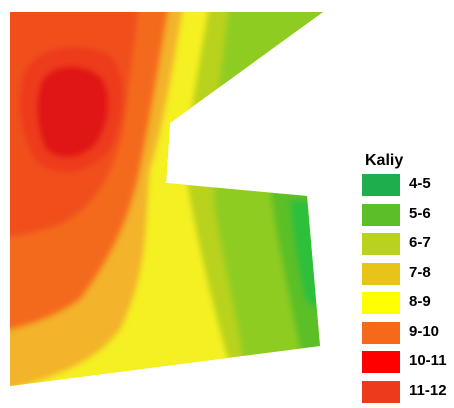 The height and width of the screenshot is (408, 454). I want to click on legend-item: 4-5, so click(407, 187).